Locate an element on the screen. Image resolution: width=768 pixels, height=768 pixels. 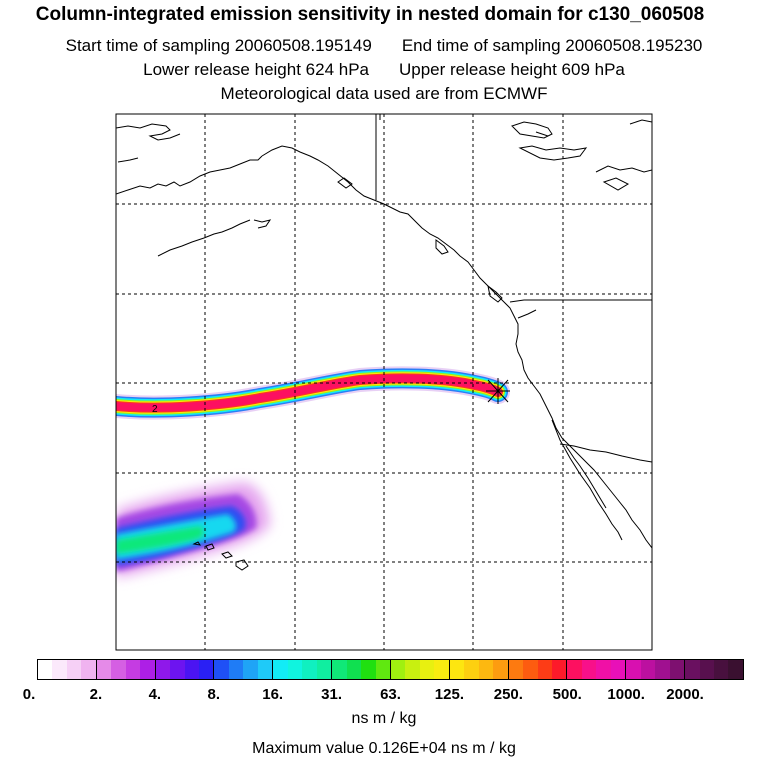
colorbar-tick-label: 2. is located at coordinates (96, 694).